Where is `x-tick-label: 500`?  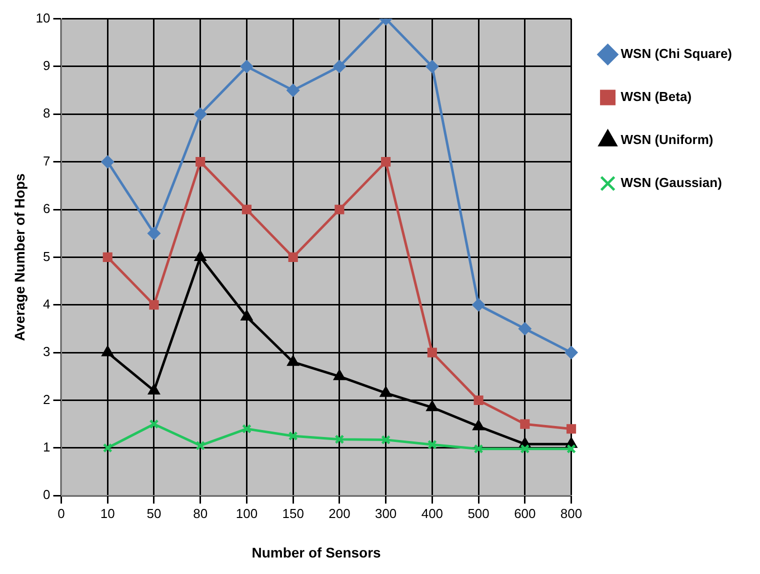
x-tick-label: 500 is located at coordinates (479, 513).